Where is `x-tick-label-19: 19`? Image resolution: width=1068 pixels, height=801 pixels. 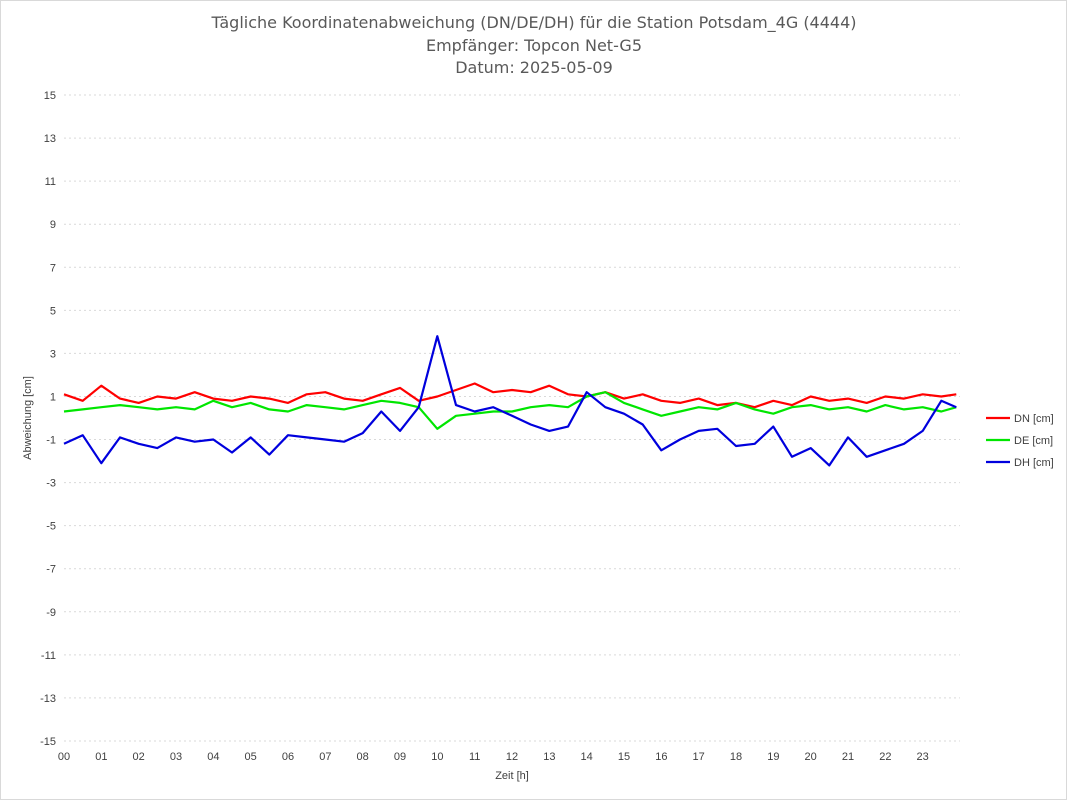
x-tick-label-19: 19 is located at coordinates (773, 757).